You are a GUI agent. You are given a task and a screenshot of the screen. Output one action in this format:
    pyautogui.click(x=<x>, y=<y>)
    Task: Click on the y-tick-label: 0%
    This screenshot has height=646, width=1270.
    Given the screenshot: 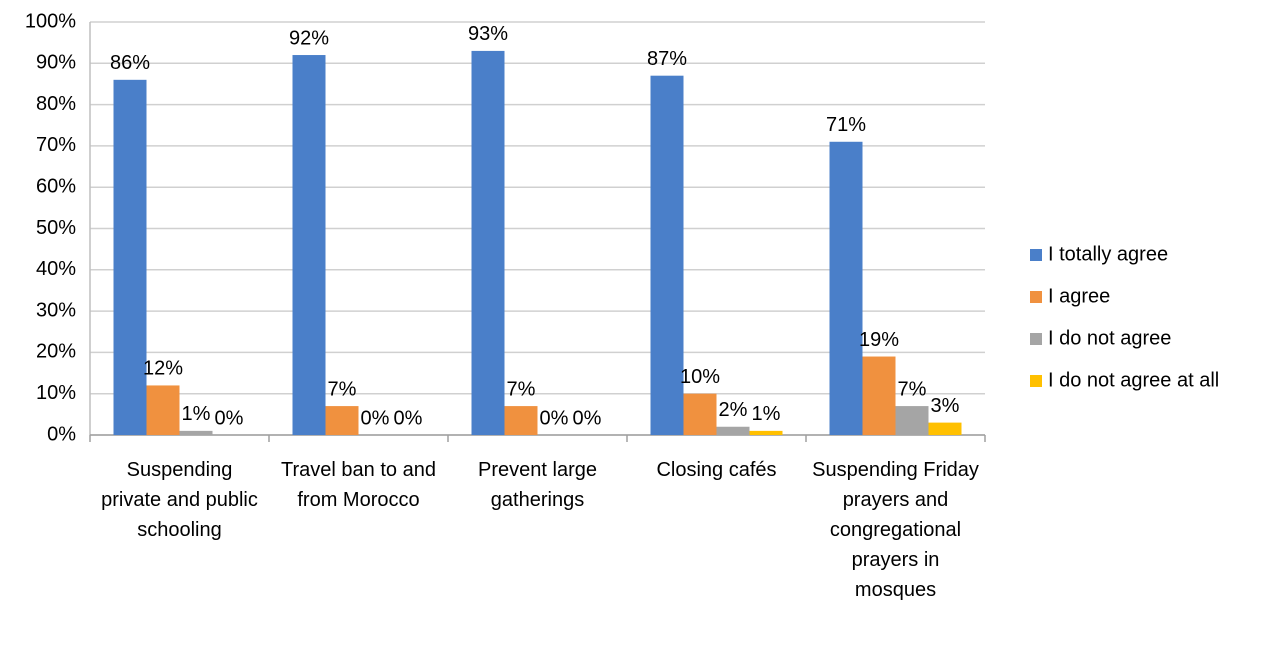 What is the action you would take?
    pyautogui.click(x=61, y=434)
    